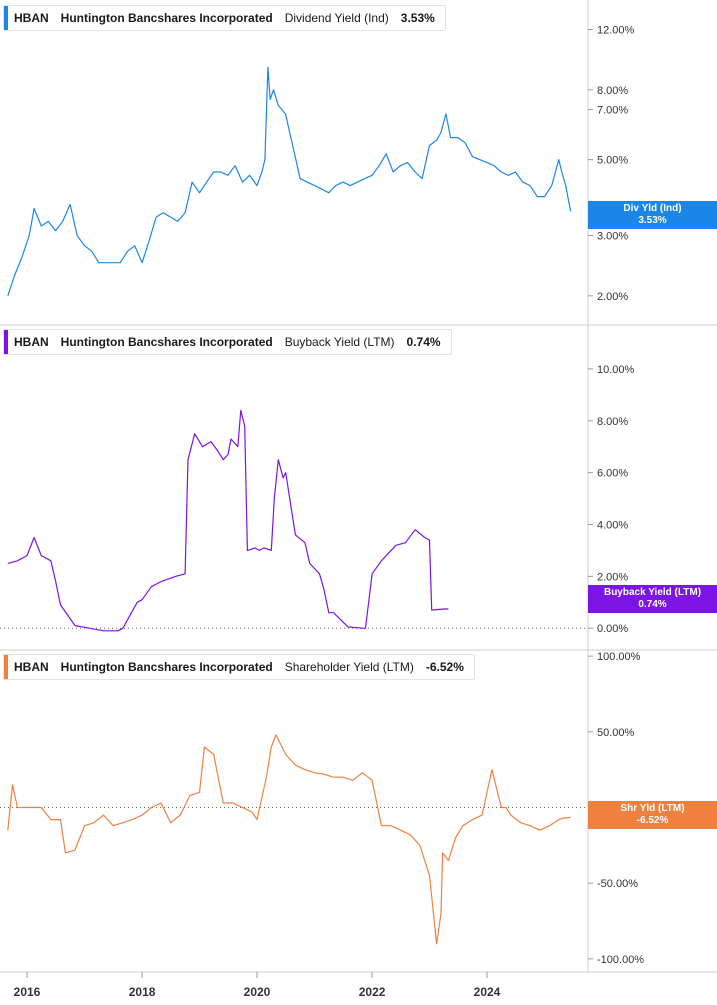 The height and width of the screenshot is (1005, 717). What do you see at coordinates (616, 31) in the screenshot?
I see `y-tick-label: 12.00%` at bounding box center [616, 31].